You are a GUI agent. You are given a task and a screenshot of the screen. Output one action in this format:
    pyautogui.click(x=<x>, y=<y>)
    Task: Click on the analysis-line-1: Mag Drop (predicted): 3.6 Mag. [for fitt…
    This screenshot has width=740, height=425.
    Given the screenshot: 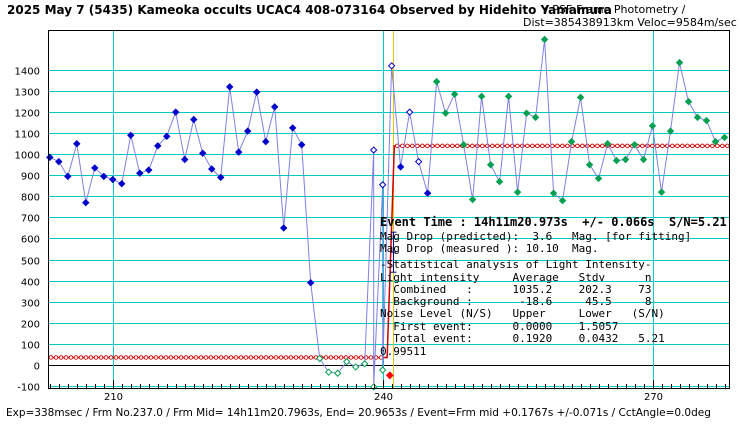 What is the action you would take?
    pyautogui.click(x=535, y=236)
    